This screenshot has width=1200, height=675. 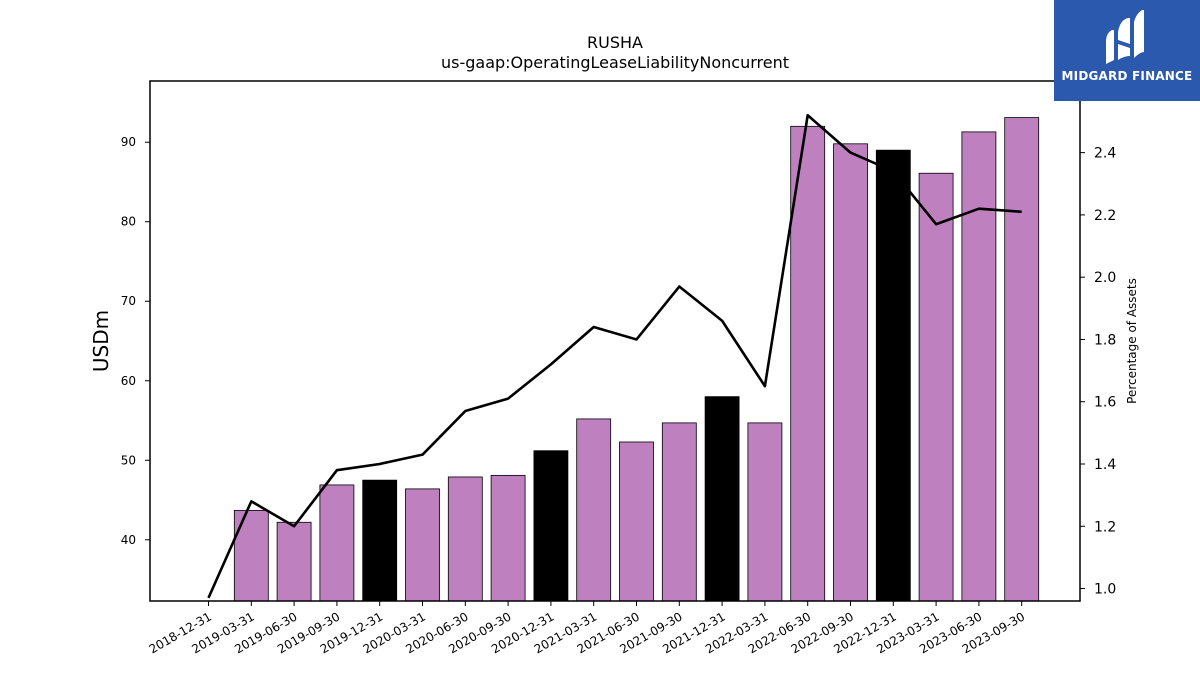 I want to click on y2-axis-label: Percentage of Assets, so click(x=1132, y=341).